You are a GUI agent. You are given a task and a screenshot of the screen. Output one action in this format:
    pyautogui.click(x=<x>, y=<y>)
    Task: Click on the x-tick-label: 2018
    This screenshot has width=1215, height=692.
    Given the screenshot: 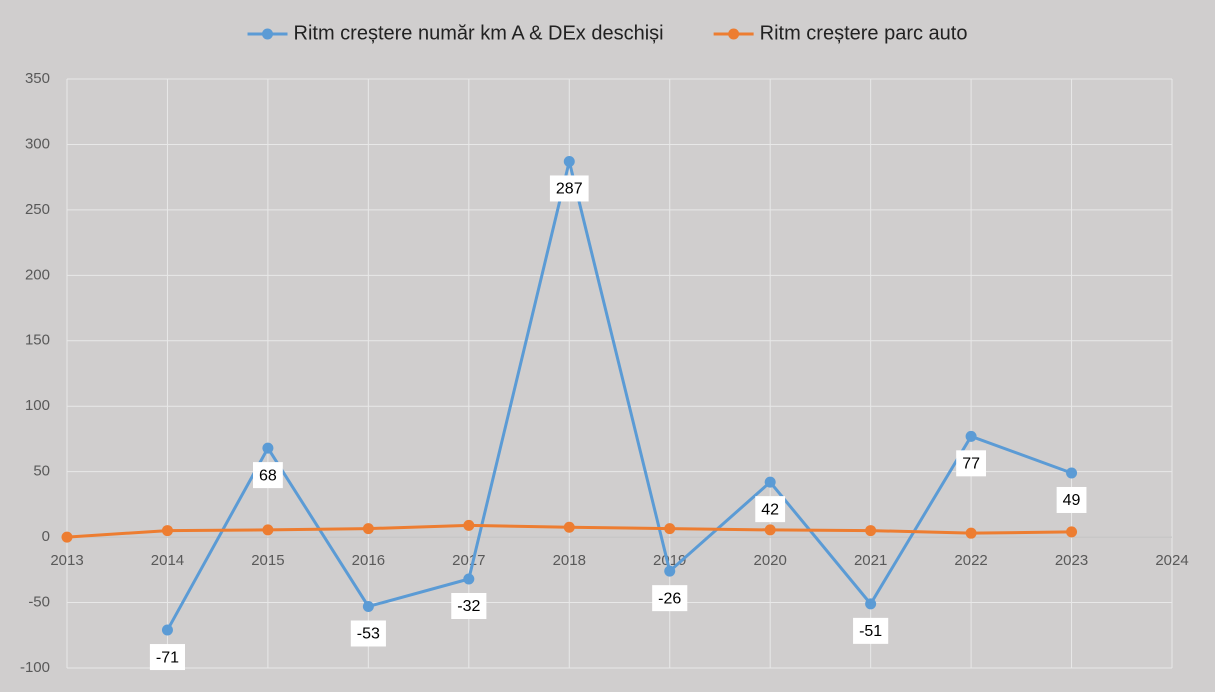 What is the action you would take?
    pyautogui.click(x=569, y=560)
    